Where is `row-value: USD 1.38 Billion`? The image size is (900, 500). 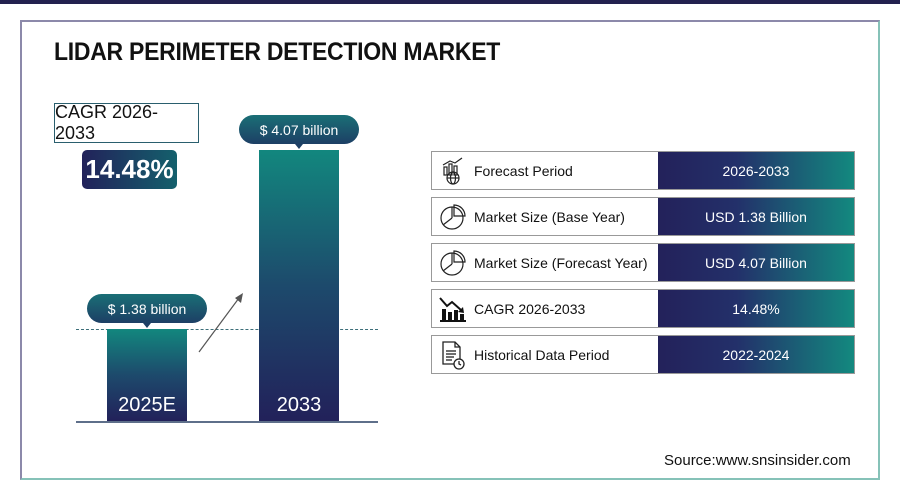 row-value: USD 1.38 Billion is located at coordinates (756, 216).